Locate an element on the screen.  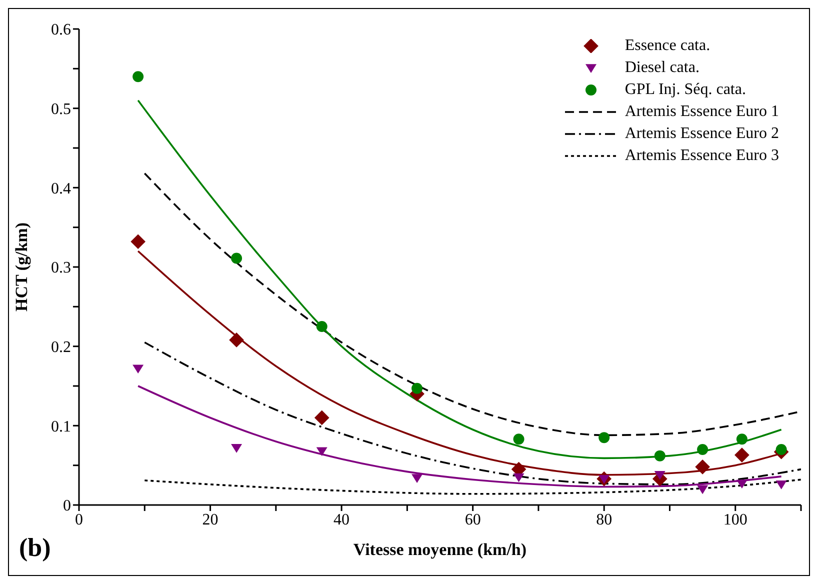
legend-label: Artemis Essence Euro 2 is located at coordinates (701, 134).